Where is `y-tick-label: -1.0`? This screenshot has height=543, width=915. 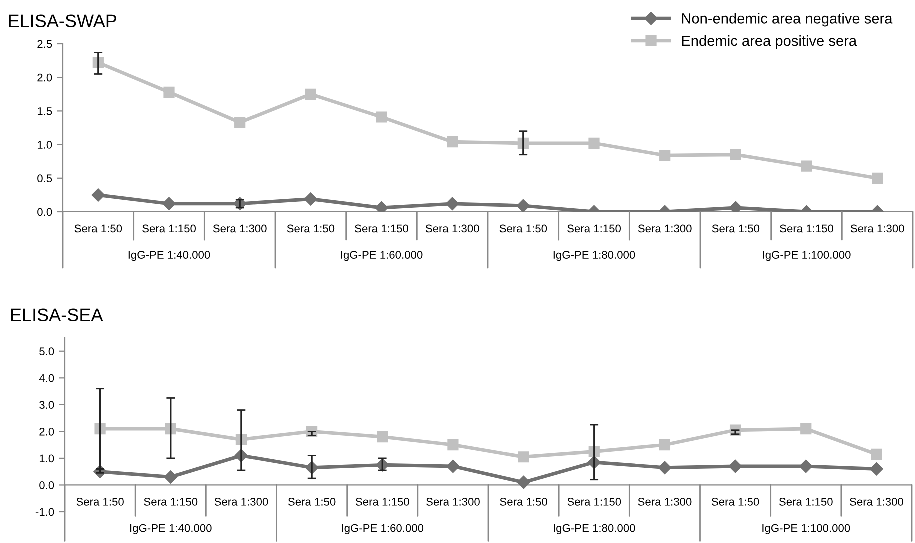 y-tick-label: -1.0 is located at coordinates (45, 512).